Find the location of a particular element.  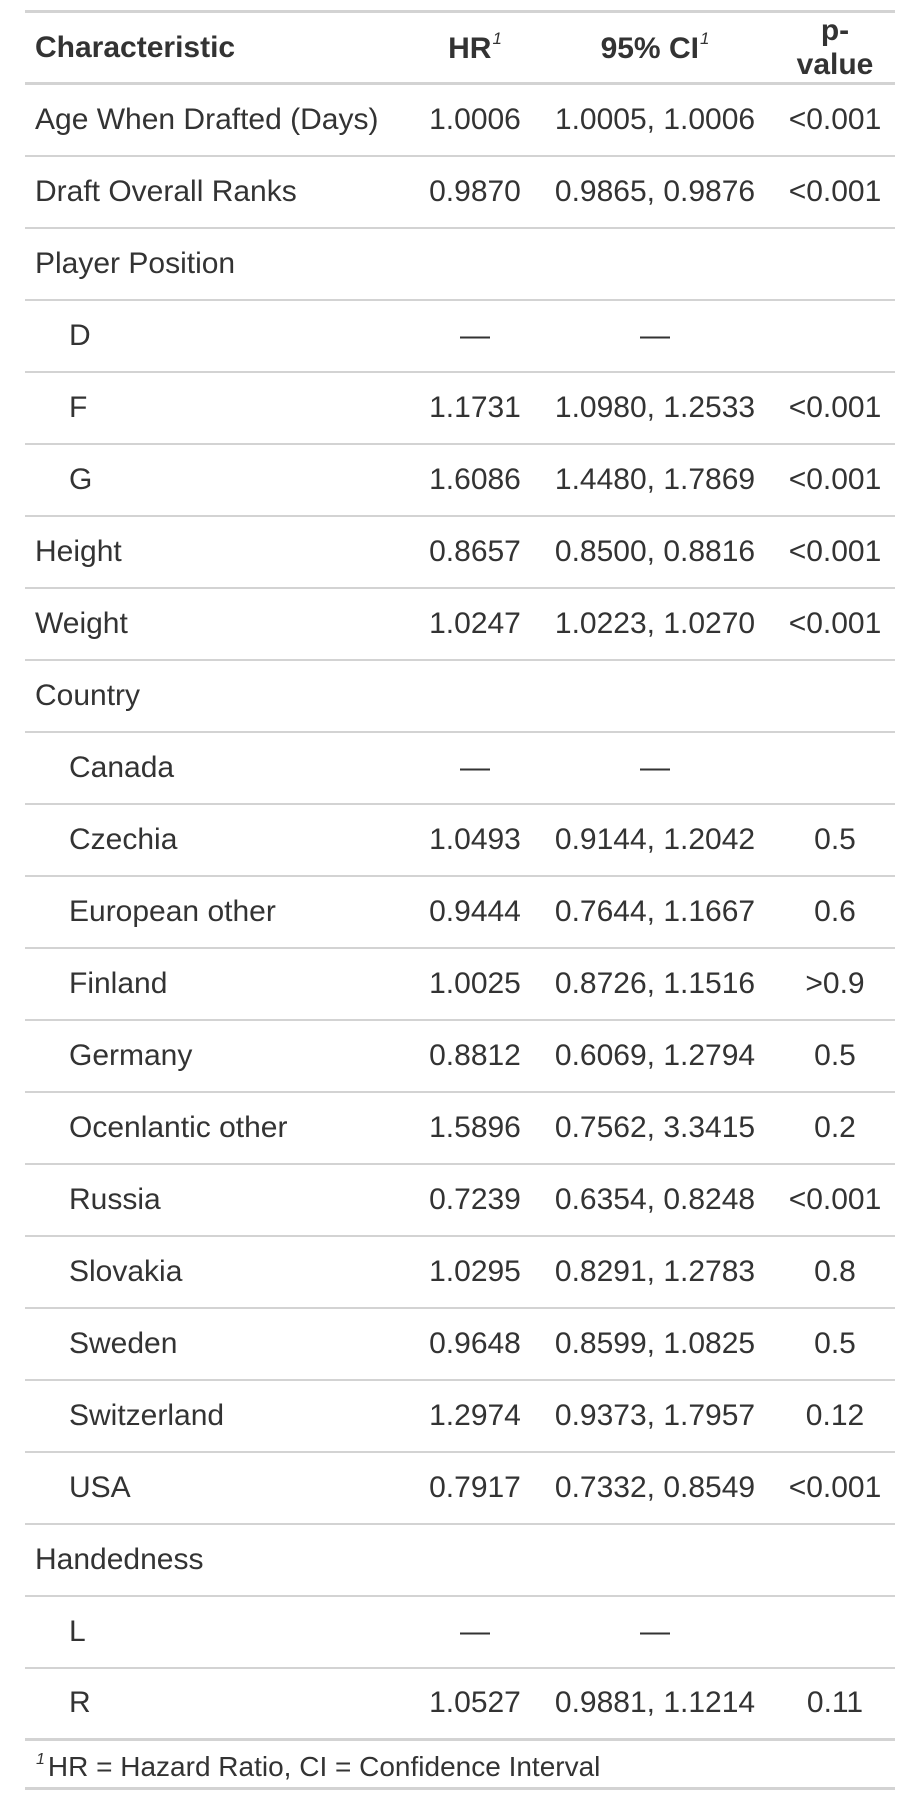

header-hr: HR1 is located at coordinates (475, 47).